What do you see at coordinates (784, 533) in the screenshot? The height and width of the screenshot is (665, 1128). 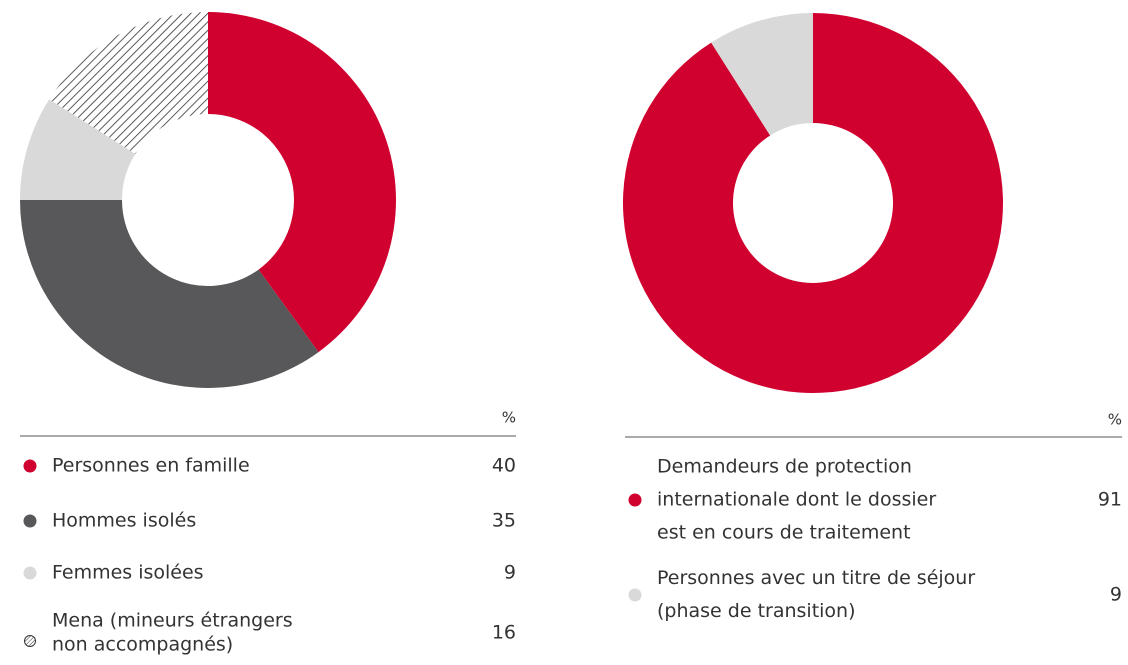 I see `legend-label: est en cours de traitement` at bounding box center [784, 533].